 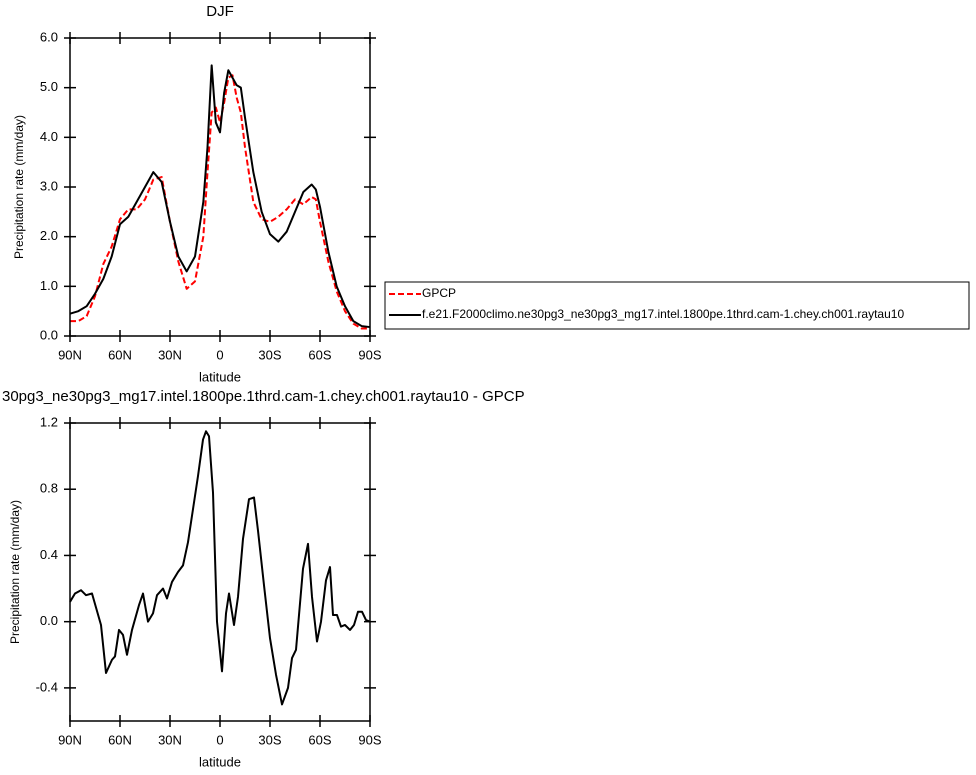 I want to click on y-tick-label: 3.0, so click(x=49, y=185).